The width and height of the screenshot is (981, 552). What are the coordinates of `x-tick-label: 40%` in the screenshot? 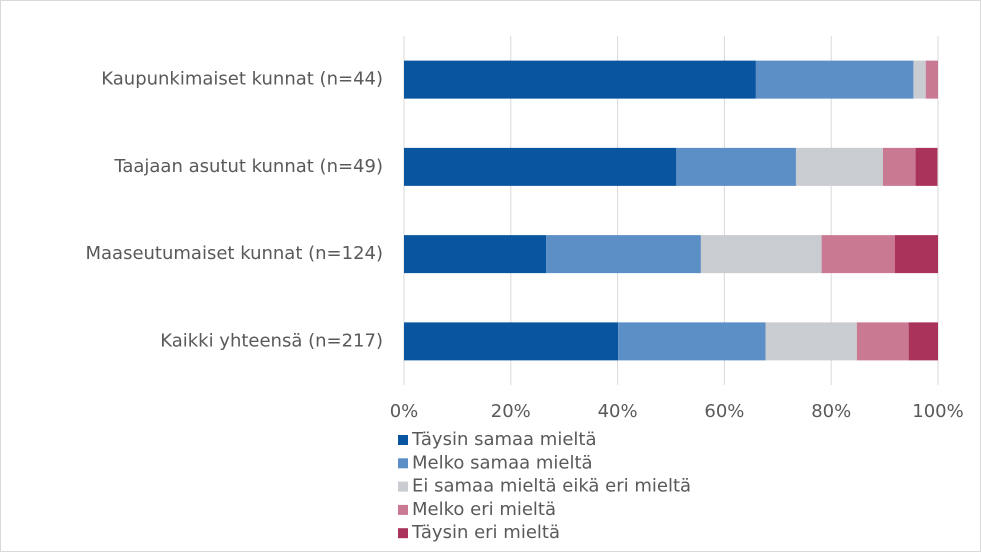 It's located at (618, 411).